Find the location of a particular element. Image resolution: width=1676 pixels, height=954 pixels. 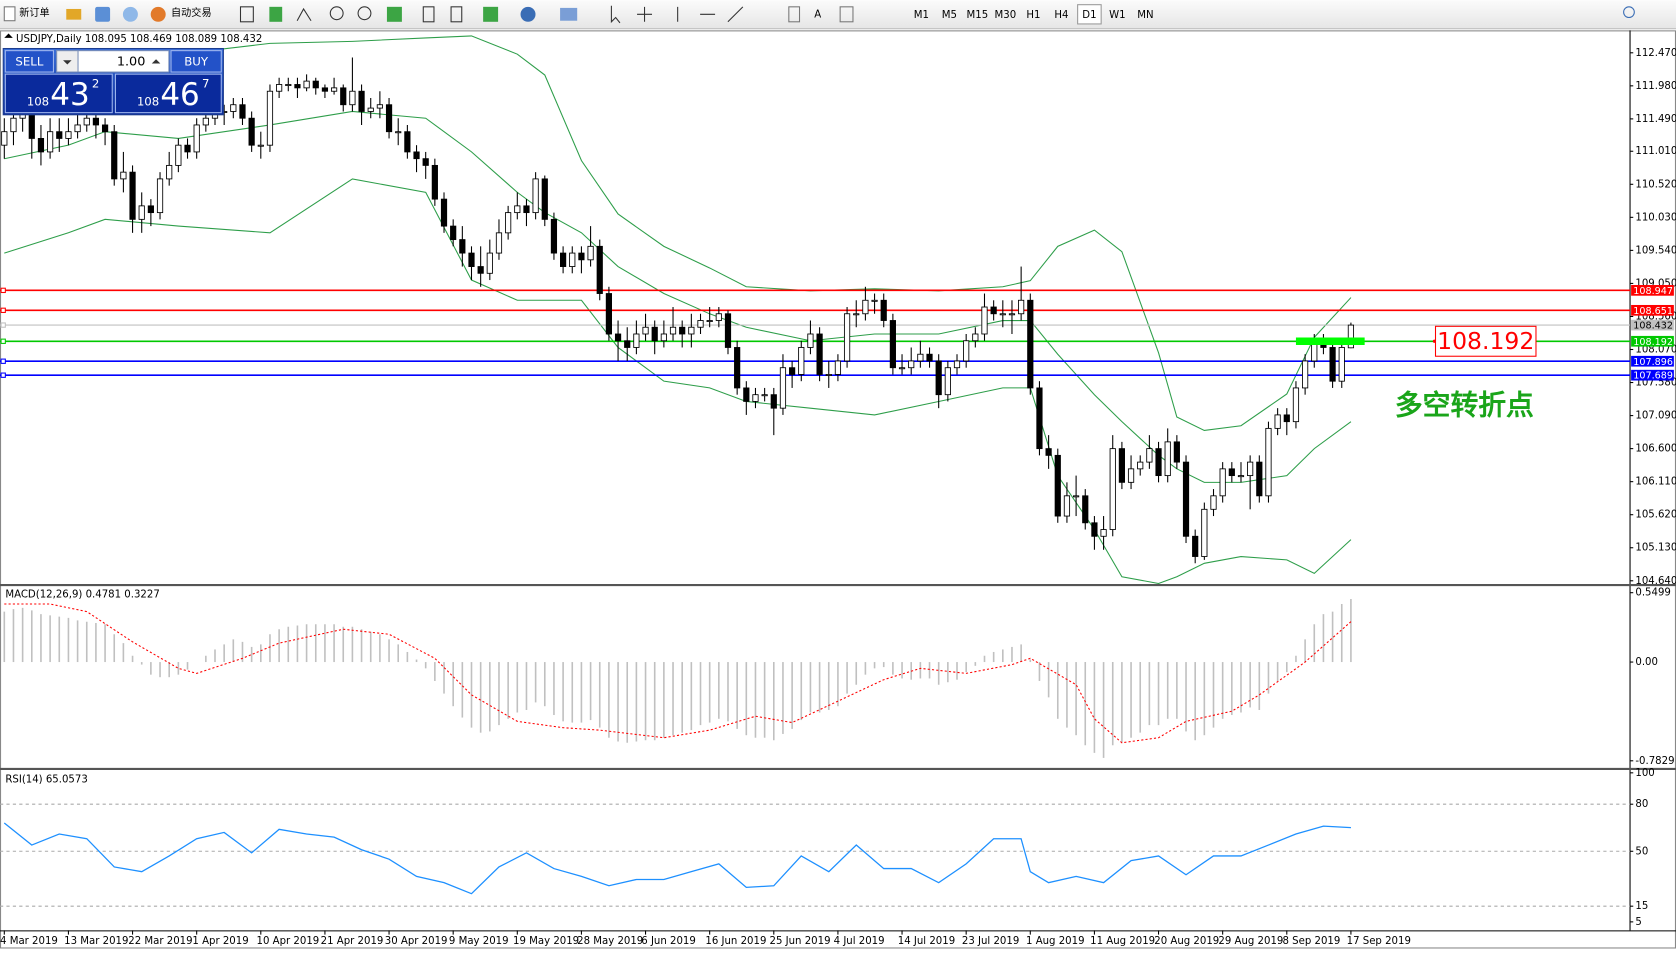

buy-price-fraction: 7 is located at coordinates (205, 83).